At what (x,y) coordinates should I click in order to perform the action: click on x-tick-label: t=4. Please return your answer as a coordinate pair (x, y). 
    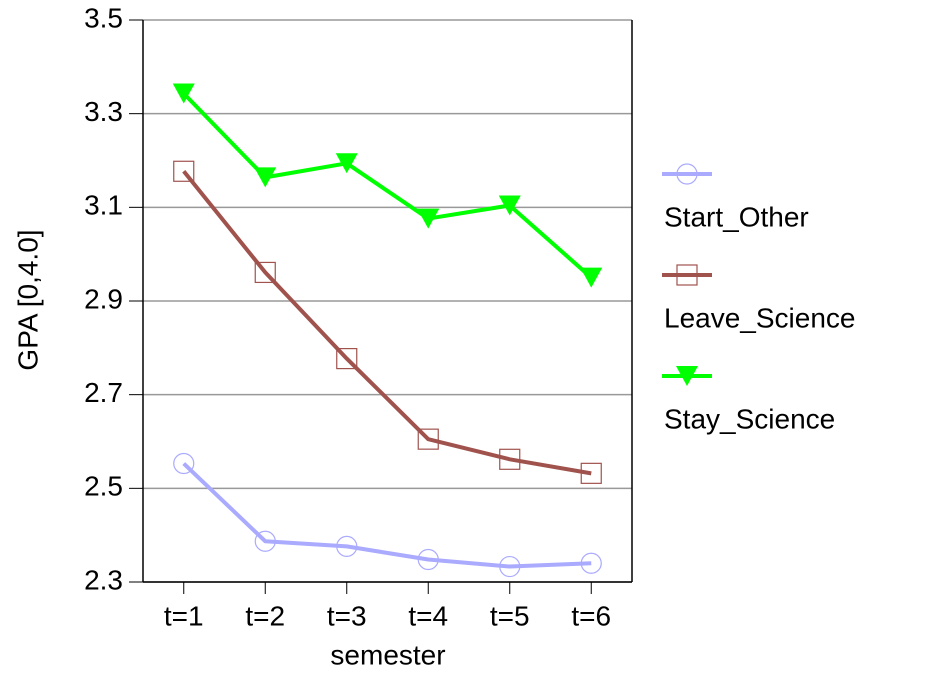
    Looking at the image, I should click on (428, 615).